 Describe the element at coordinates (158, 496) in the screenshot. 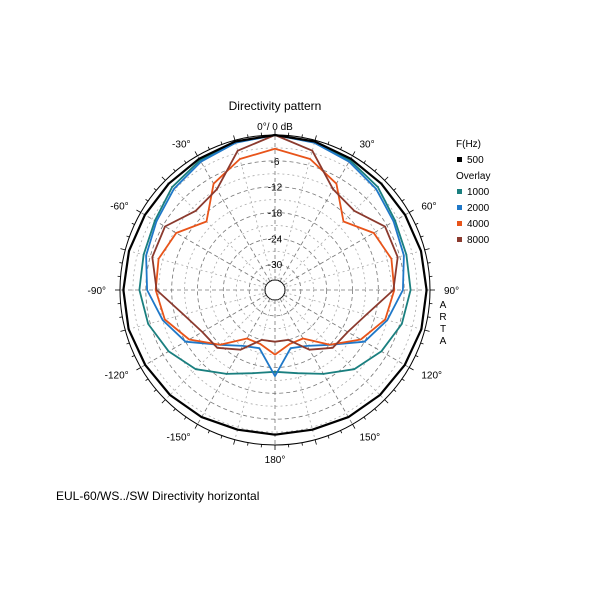

I see `chart-caption: EUL-60/WS../SW Directivity horizontal` at that location.